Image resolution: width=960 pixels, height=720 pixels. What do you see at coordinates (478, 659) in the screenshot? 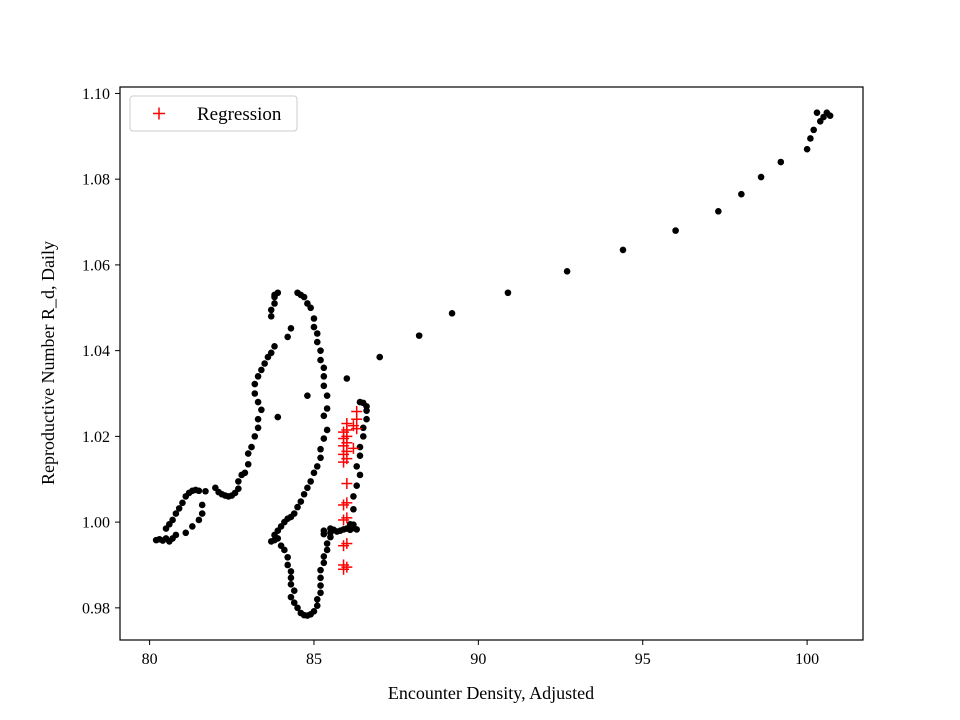
I see `x-tick-label: 90` at bounding box center [478, 659].